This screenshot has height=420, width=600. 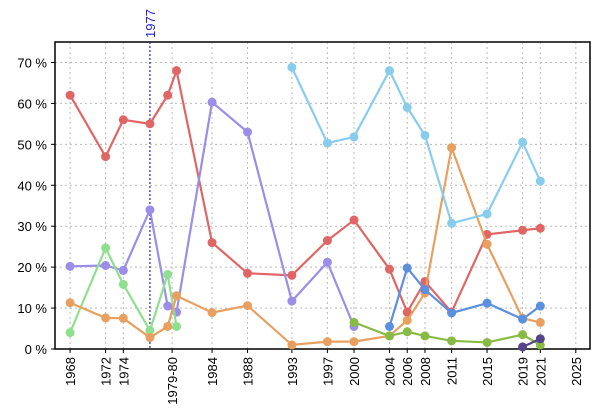 I want to click on reference-label: 1977, so click(x=150, y=23).